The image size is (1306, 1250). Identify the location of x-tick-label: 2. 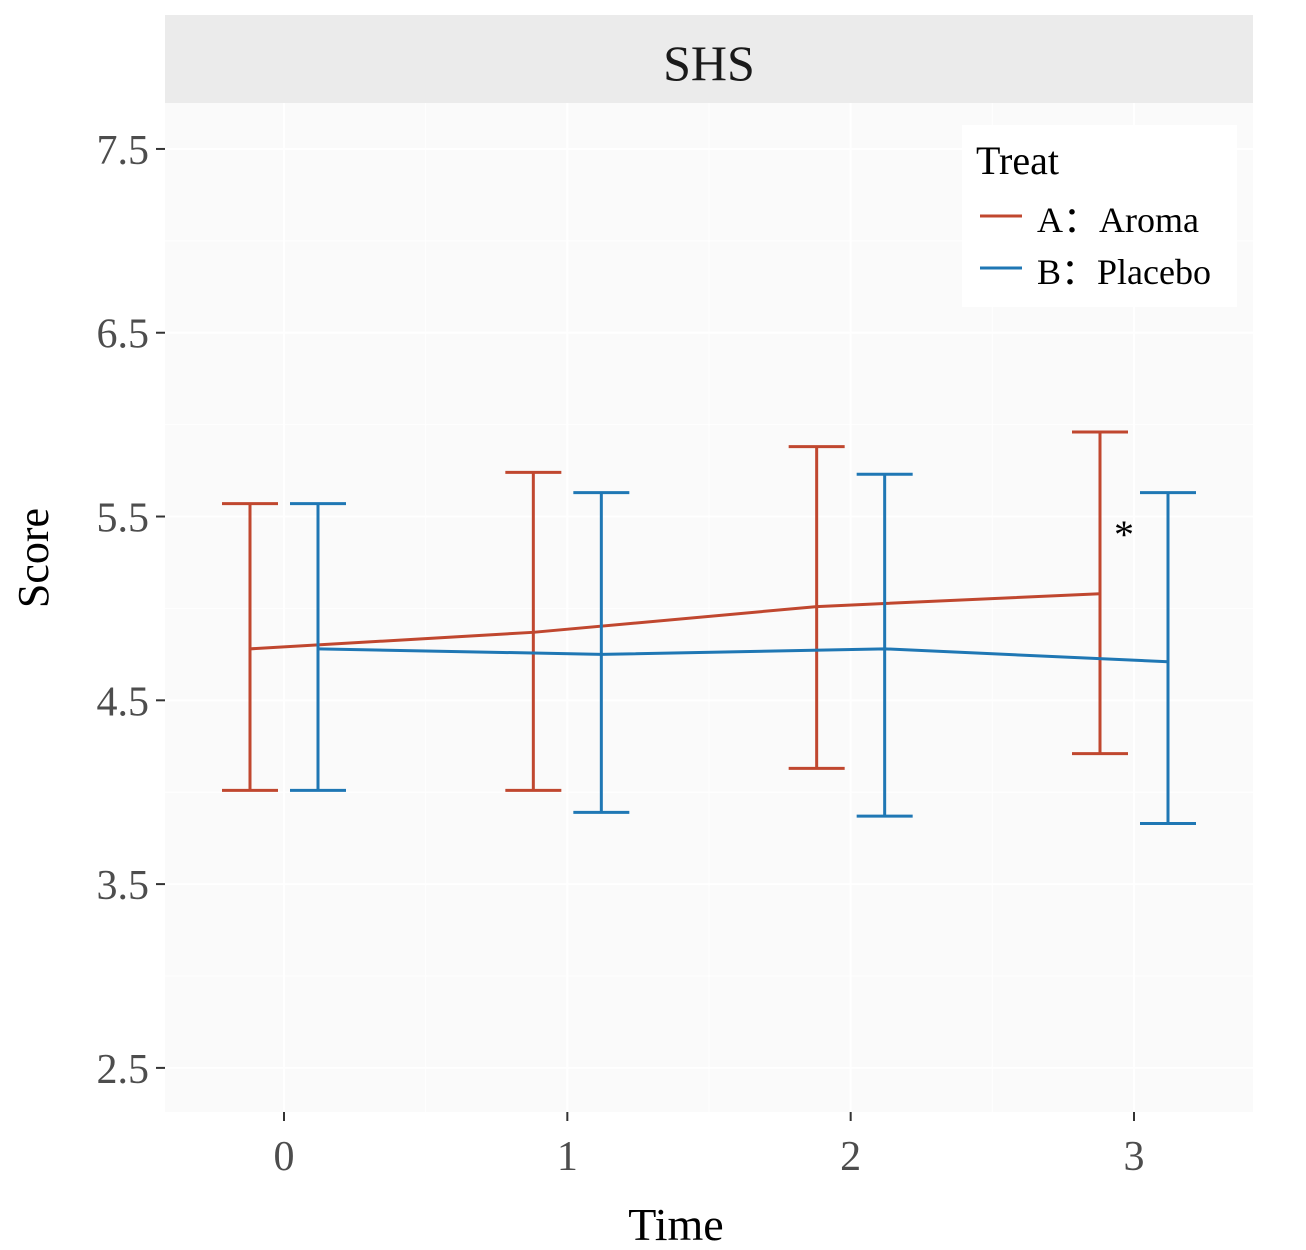
(850, 1157).